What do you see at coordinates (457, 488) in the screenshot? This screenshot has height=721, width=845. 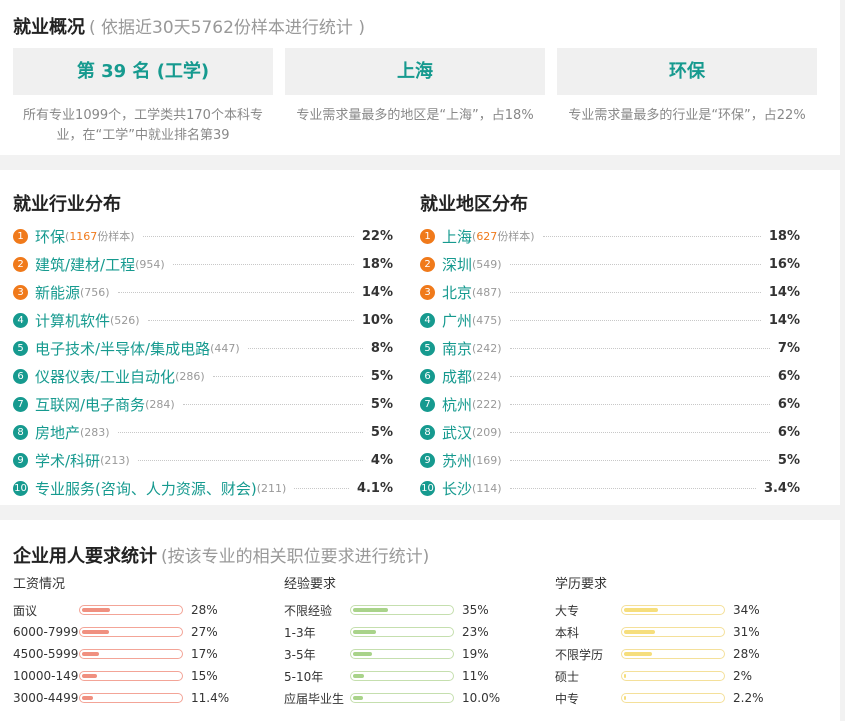 I see `region-name-link: 长沙` at bounding box center [457, 488].